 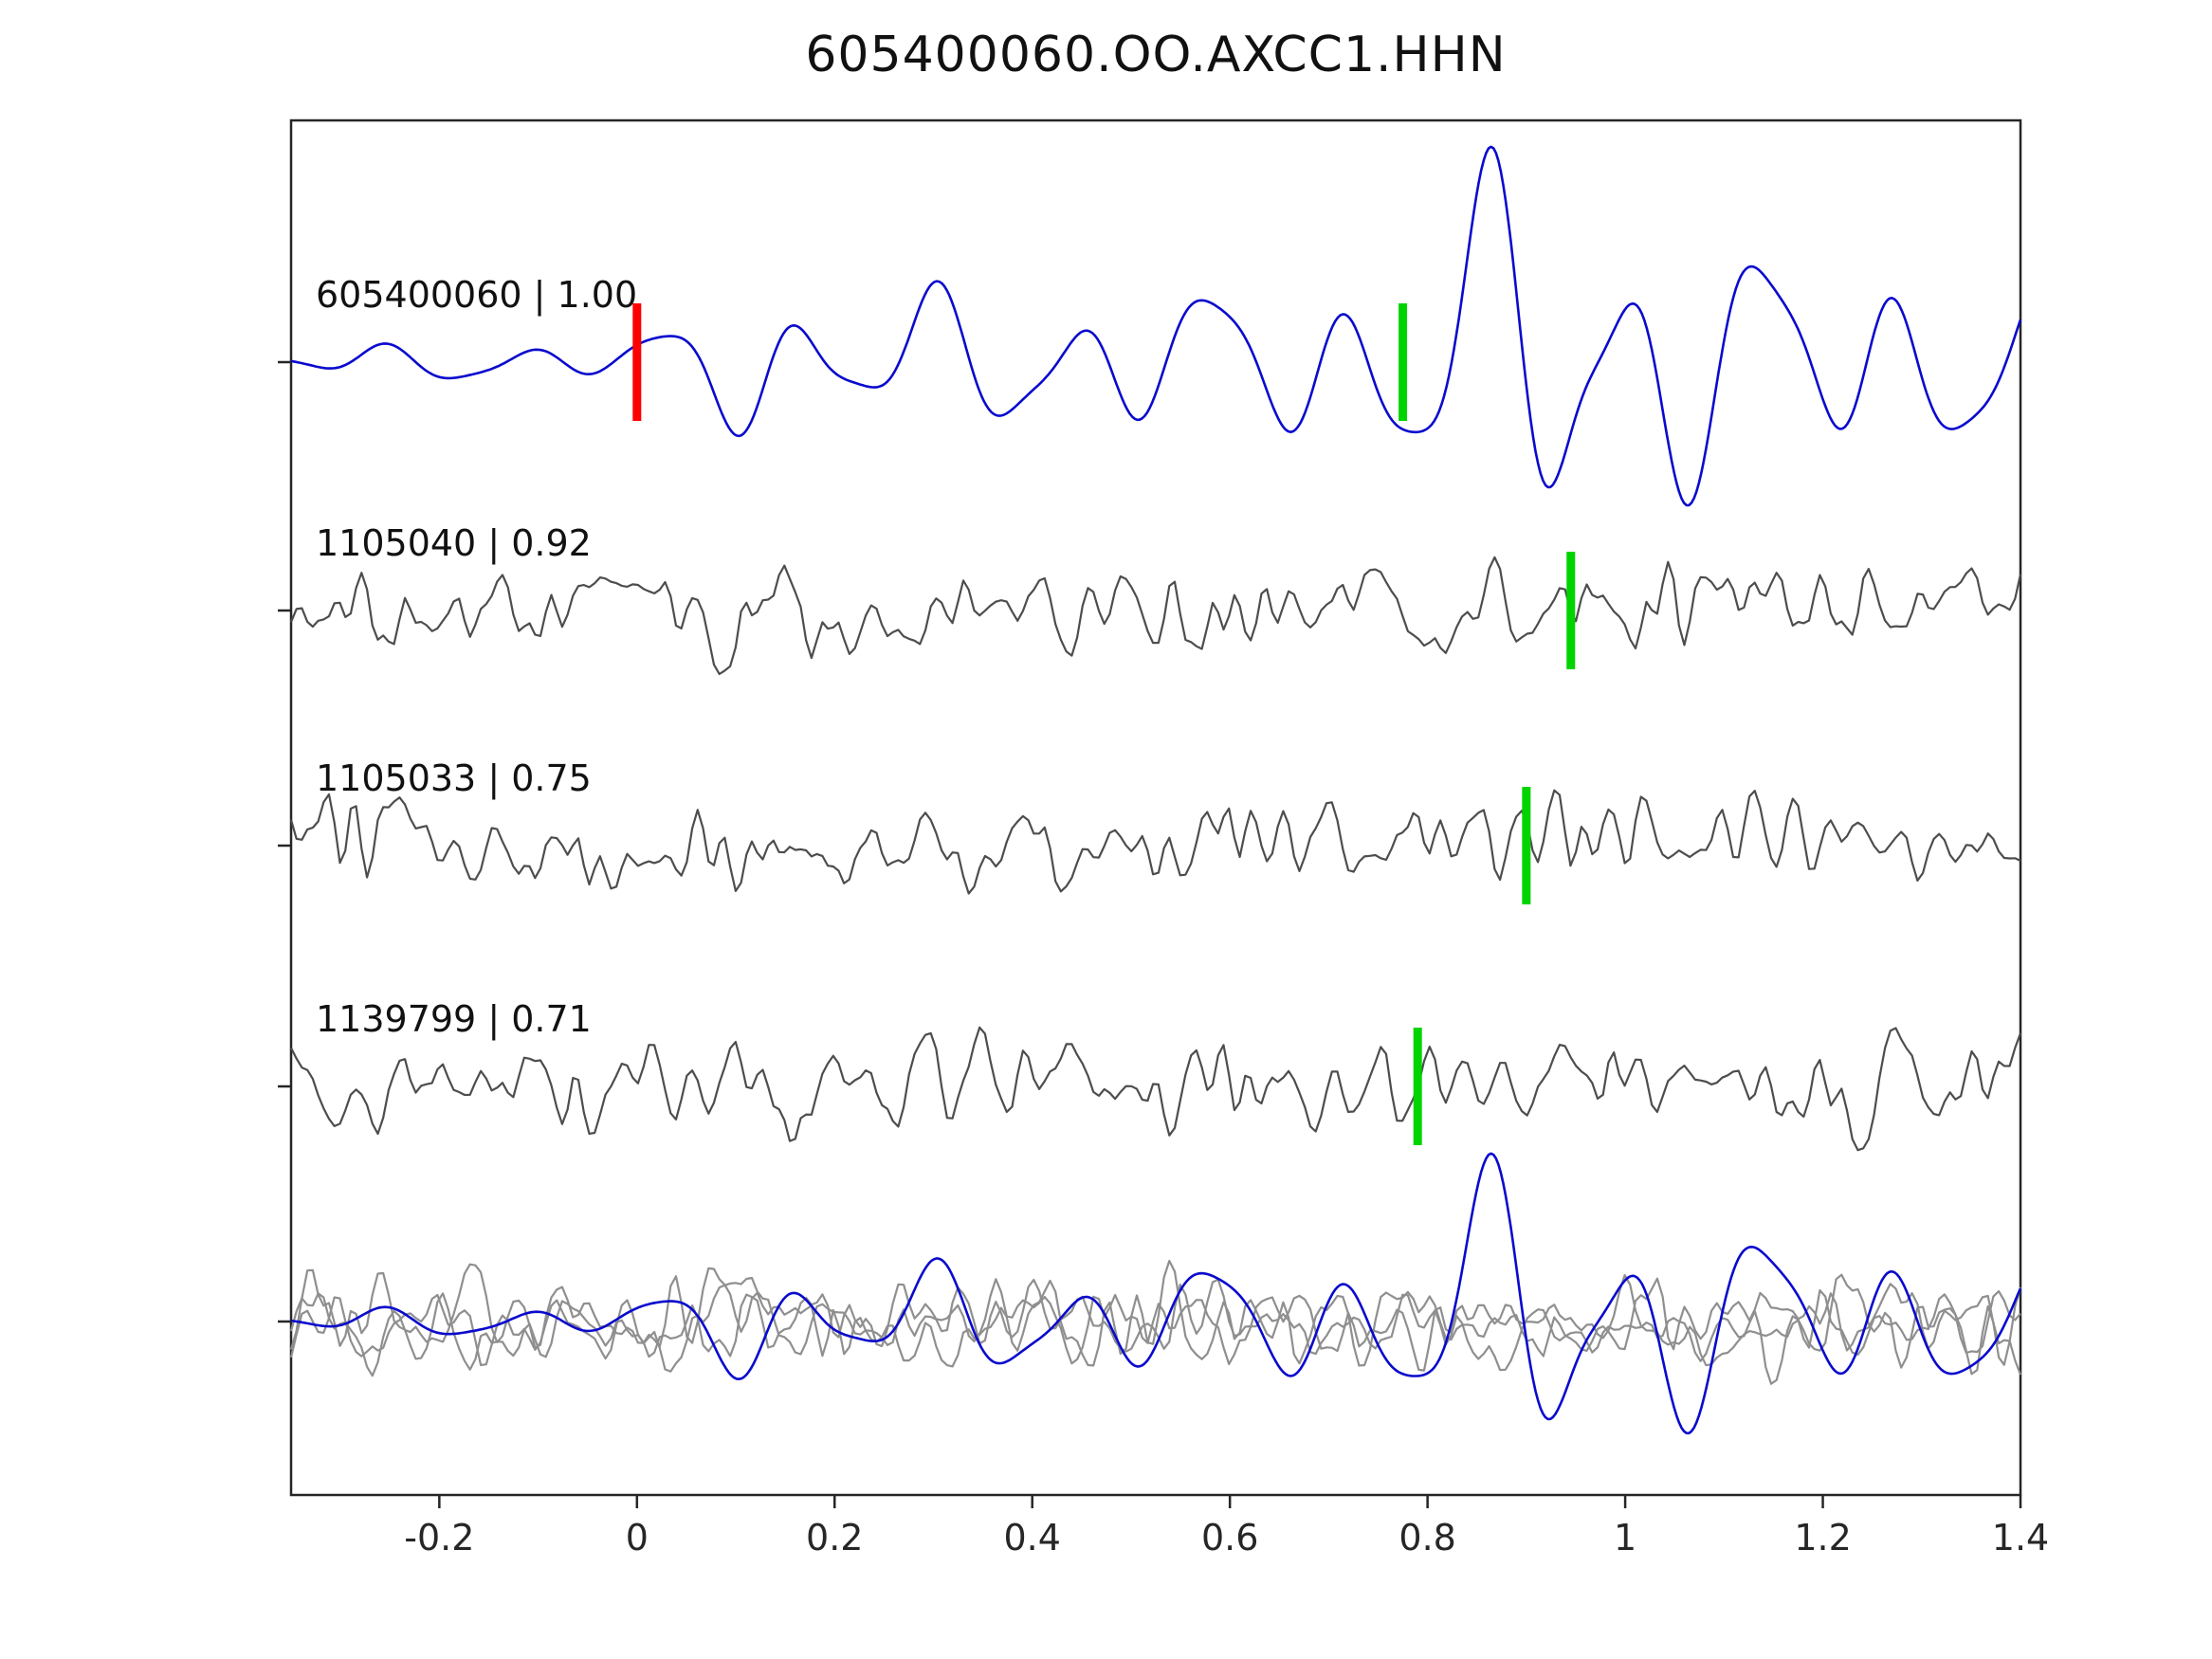 What do you see at coordinates (454, 1019) in the screenshot?
I see `trace-label-1139799: 1139799 | 0.71` at bounding box center [454, 1019].